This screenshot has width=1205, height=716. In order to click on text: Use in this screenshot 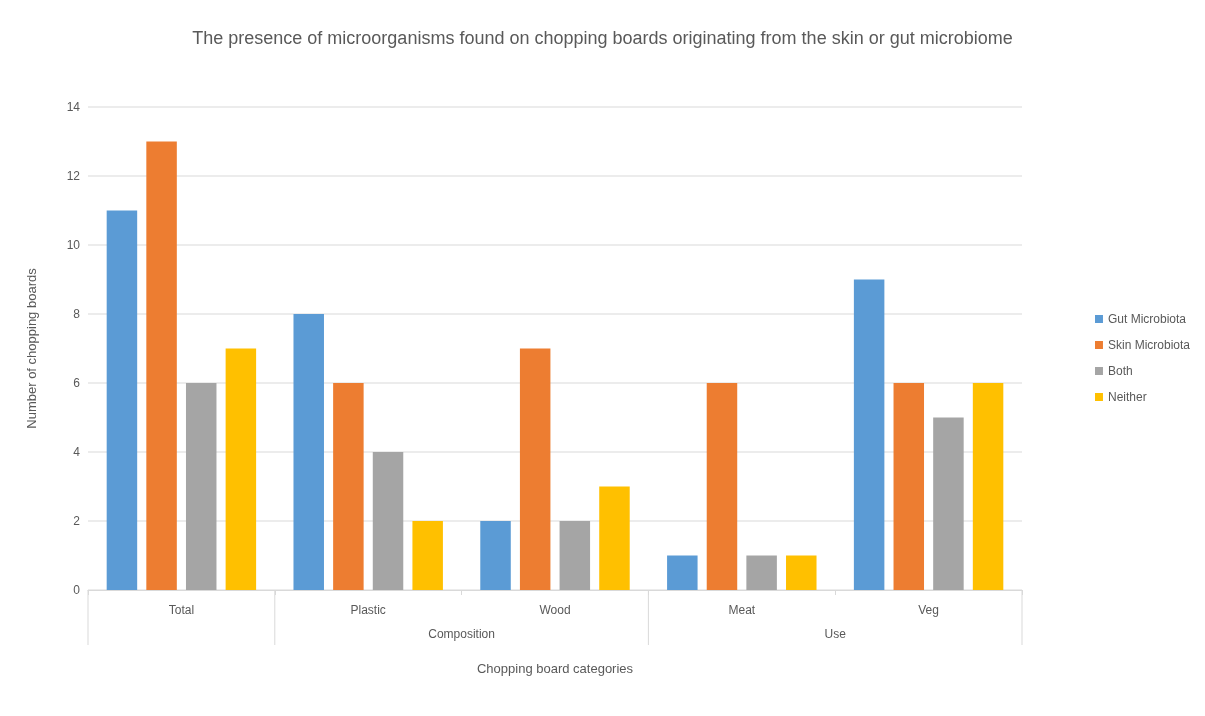, I will do `click(835, 634)`.